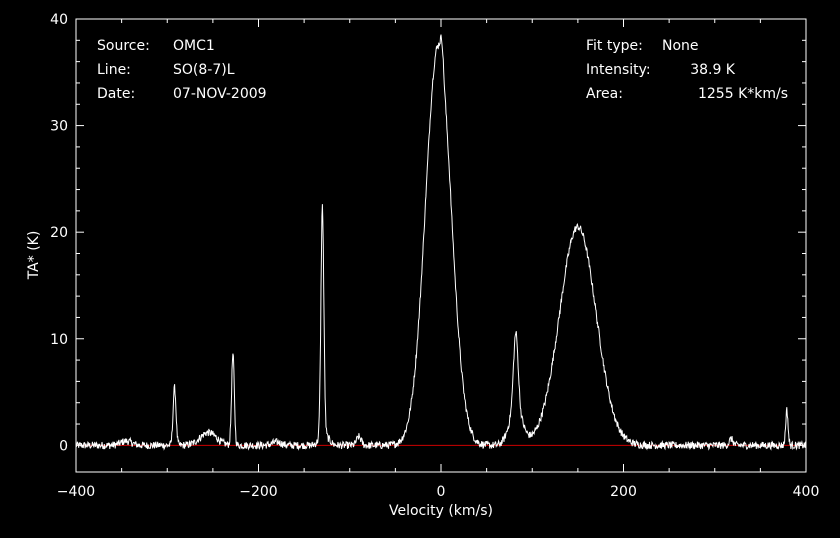 This screenshot has height=538, width=840. Describe the element at coordinates (604, 94) in the screenshot. I see `area-label: Area:` at that location.